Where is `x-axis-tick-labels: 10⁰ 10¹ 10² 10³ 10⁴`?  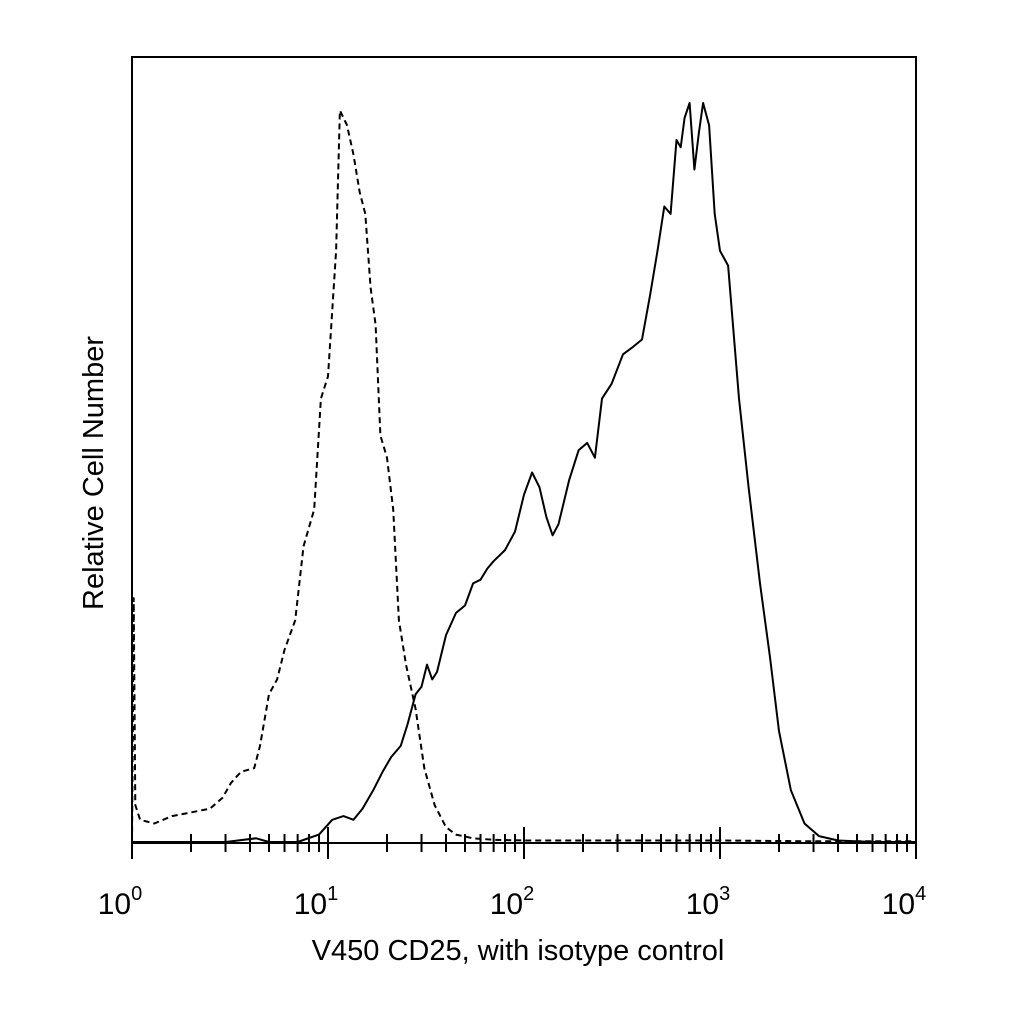 x-axis-tick-labels: 10⁰ 10¹ 10² 10³ 10⁴ is located at coordinates (512, 902).